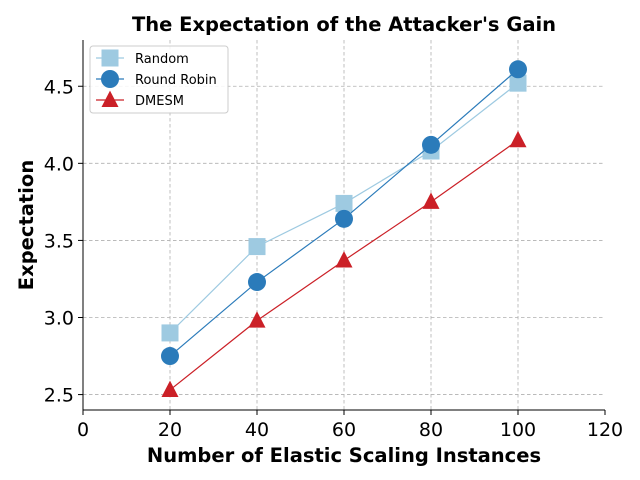  What do you see at coordinates (59, 241) in the screenshot?
I see `y-tick-label: 3.5` at bounding box center [59, 241].